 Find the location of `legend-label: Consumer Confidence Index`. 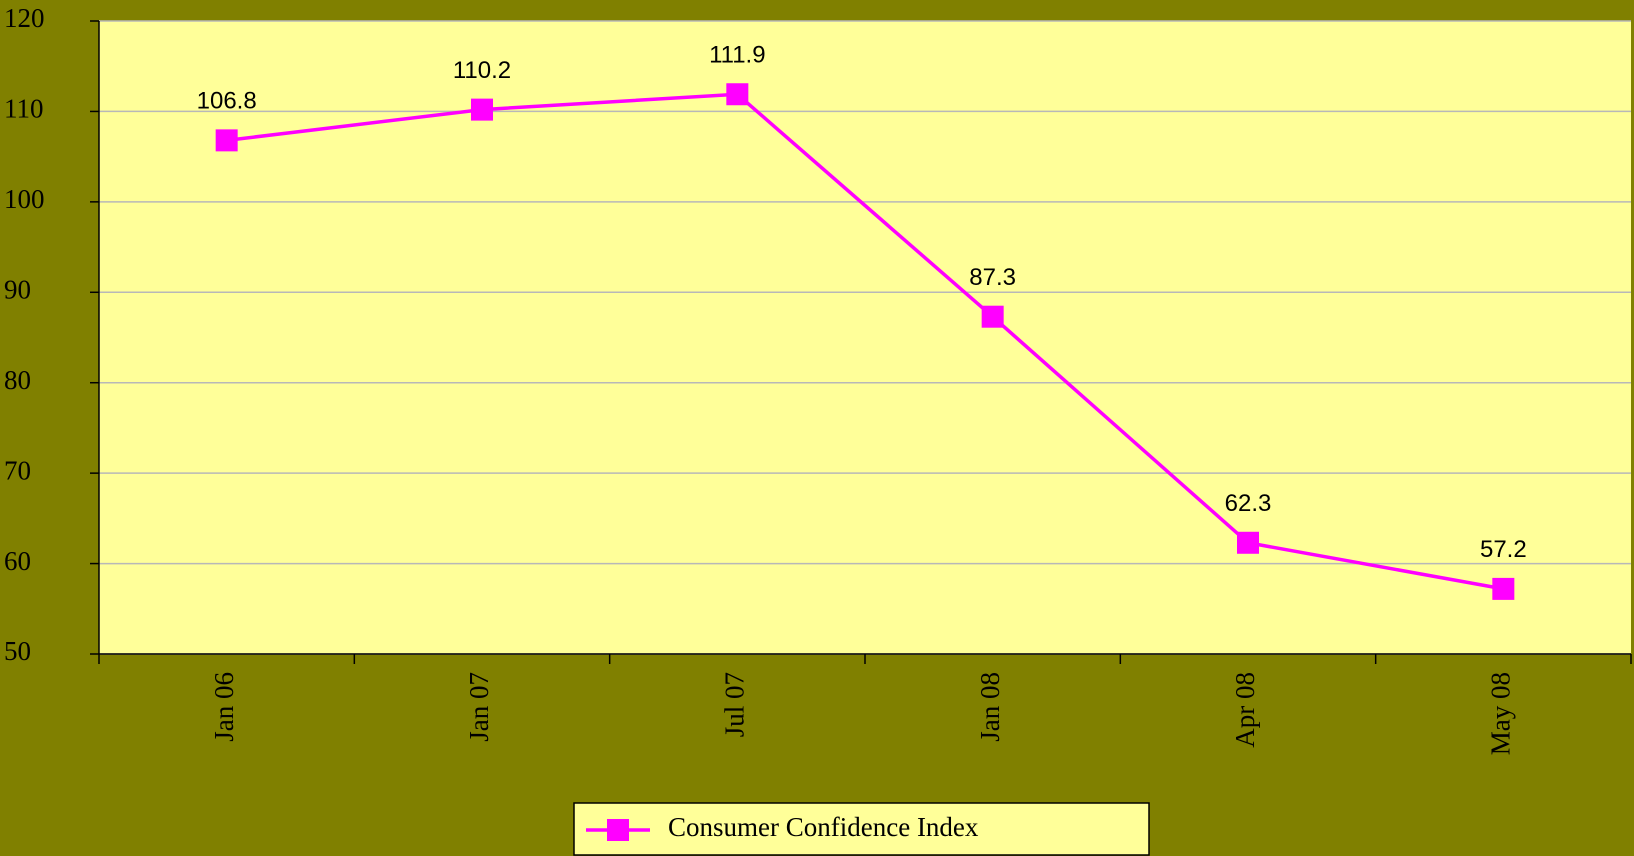

legend-label: Consumer Confidence Index is located at coordinates (823, 827).